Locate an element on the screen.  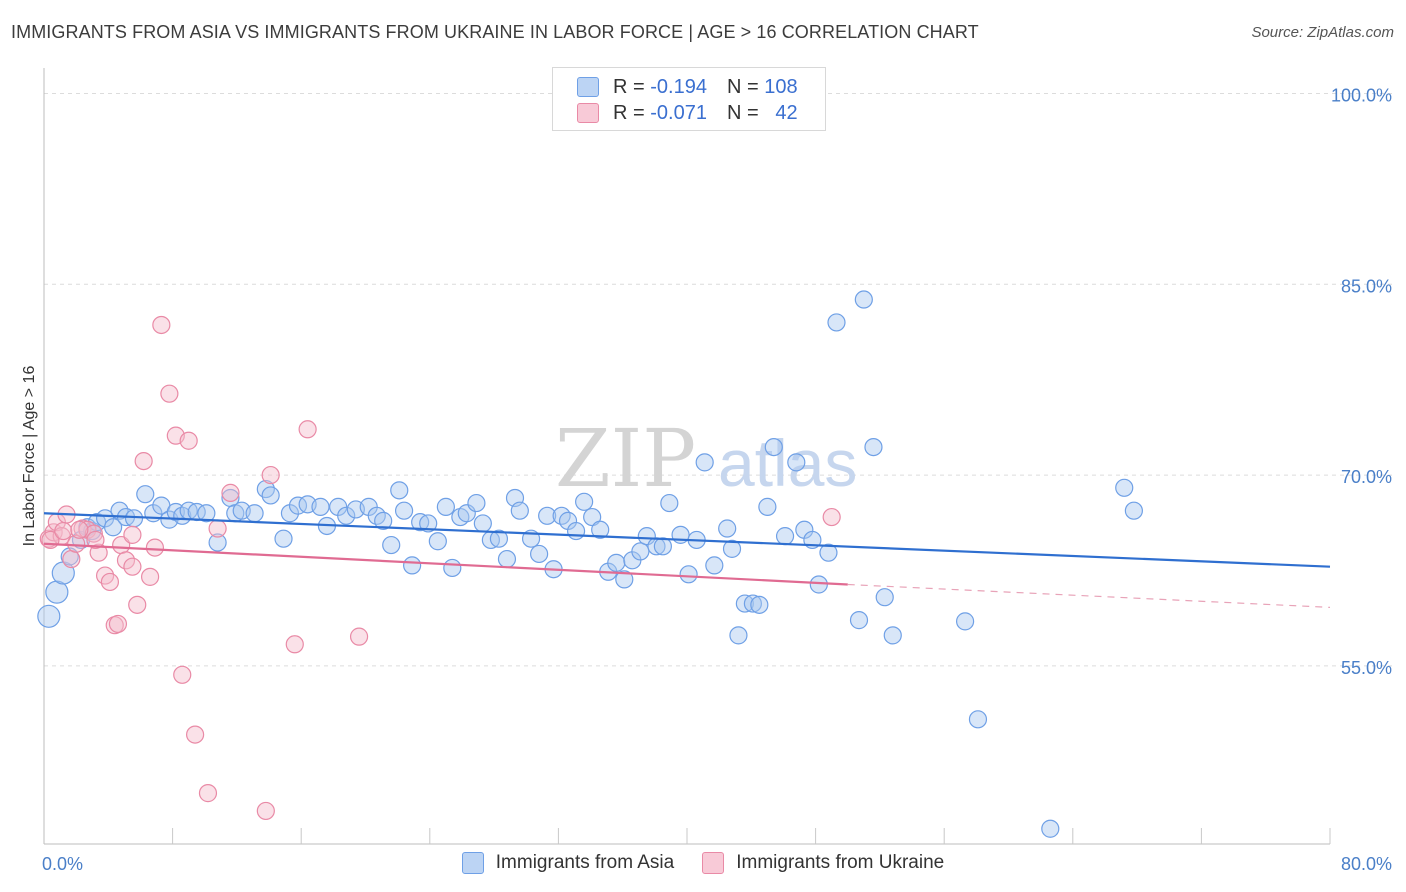
series-legend-label-asia: Immigrants from Asia is located at coordinates (585, 862).